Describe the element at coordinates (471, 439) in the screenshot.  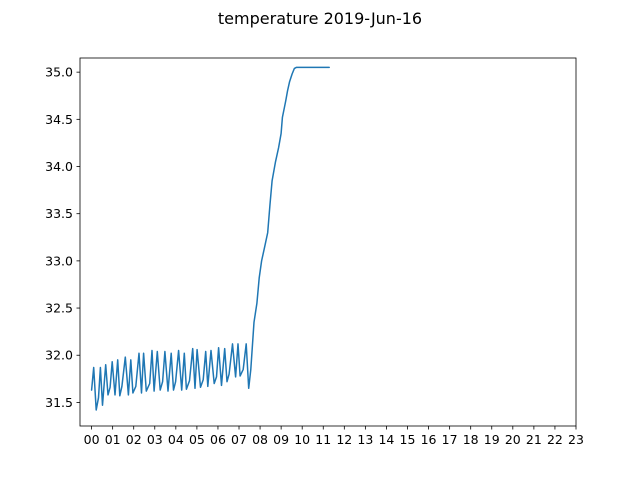
I see `x-tick-label: 18` at that location.